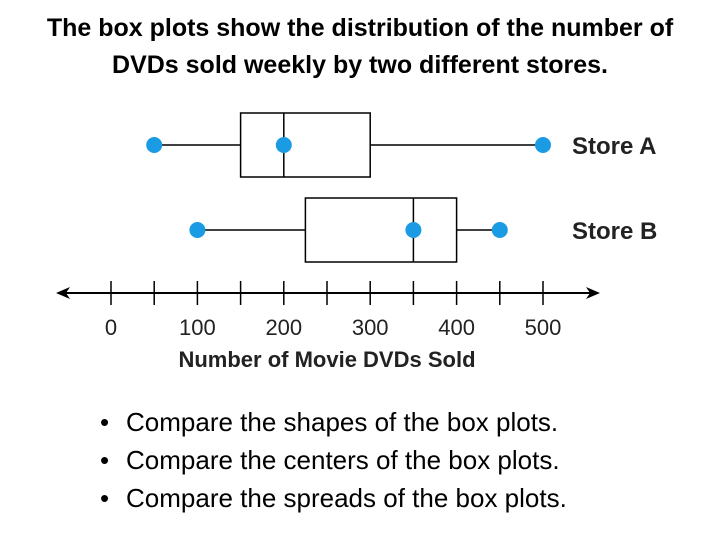 This screenshot has width=720, height=540. What do you see at coordinates (614, 231) in the screenshot?
I see `store-b-label: Store B` at bounding box center [614, 231].